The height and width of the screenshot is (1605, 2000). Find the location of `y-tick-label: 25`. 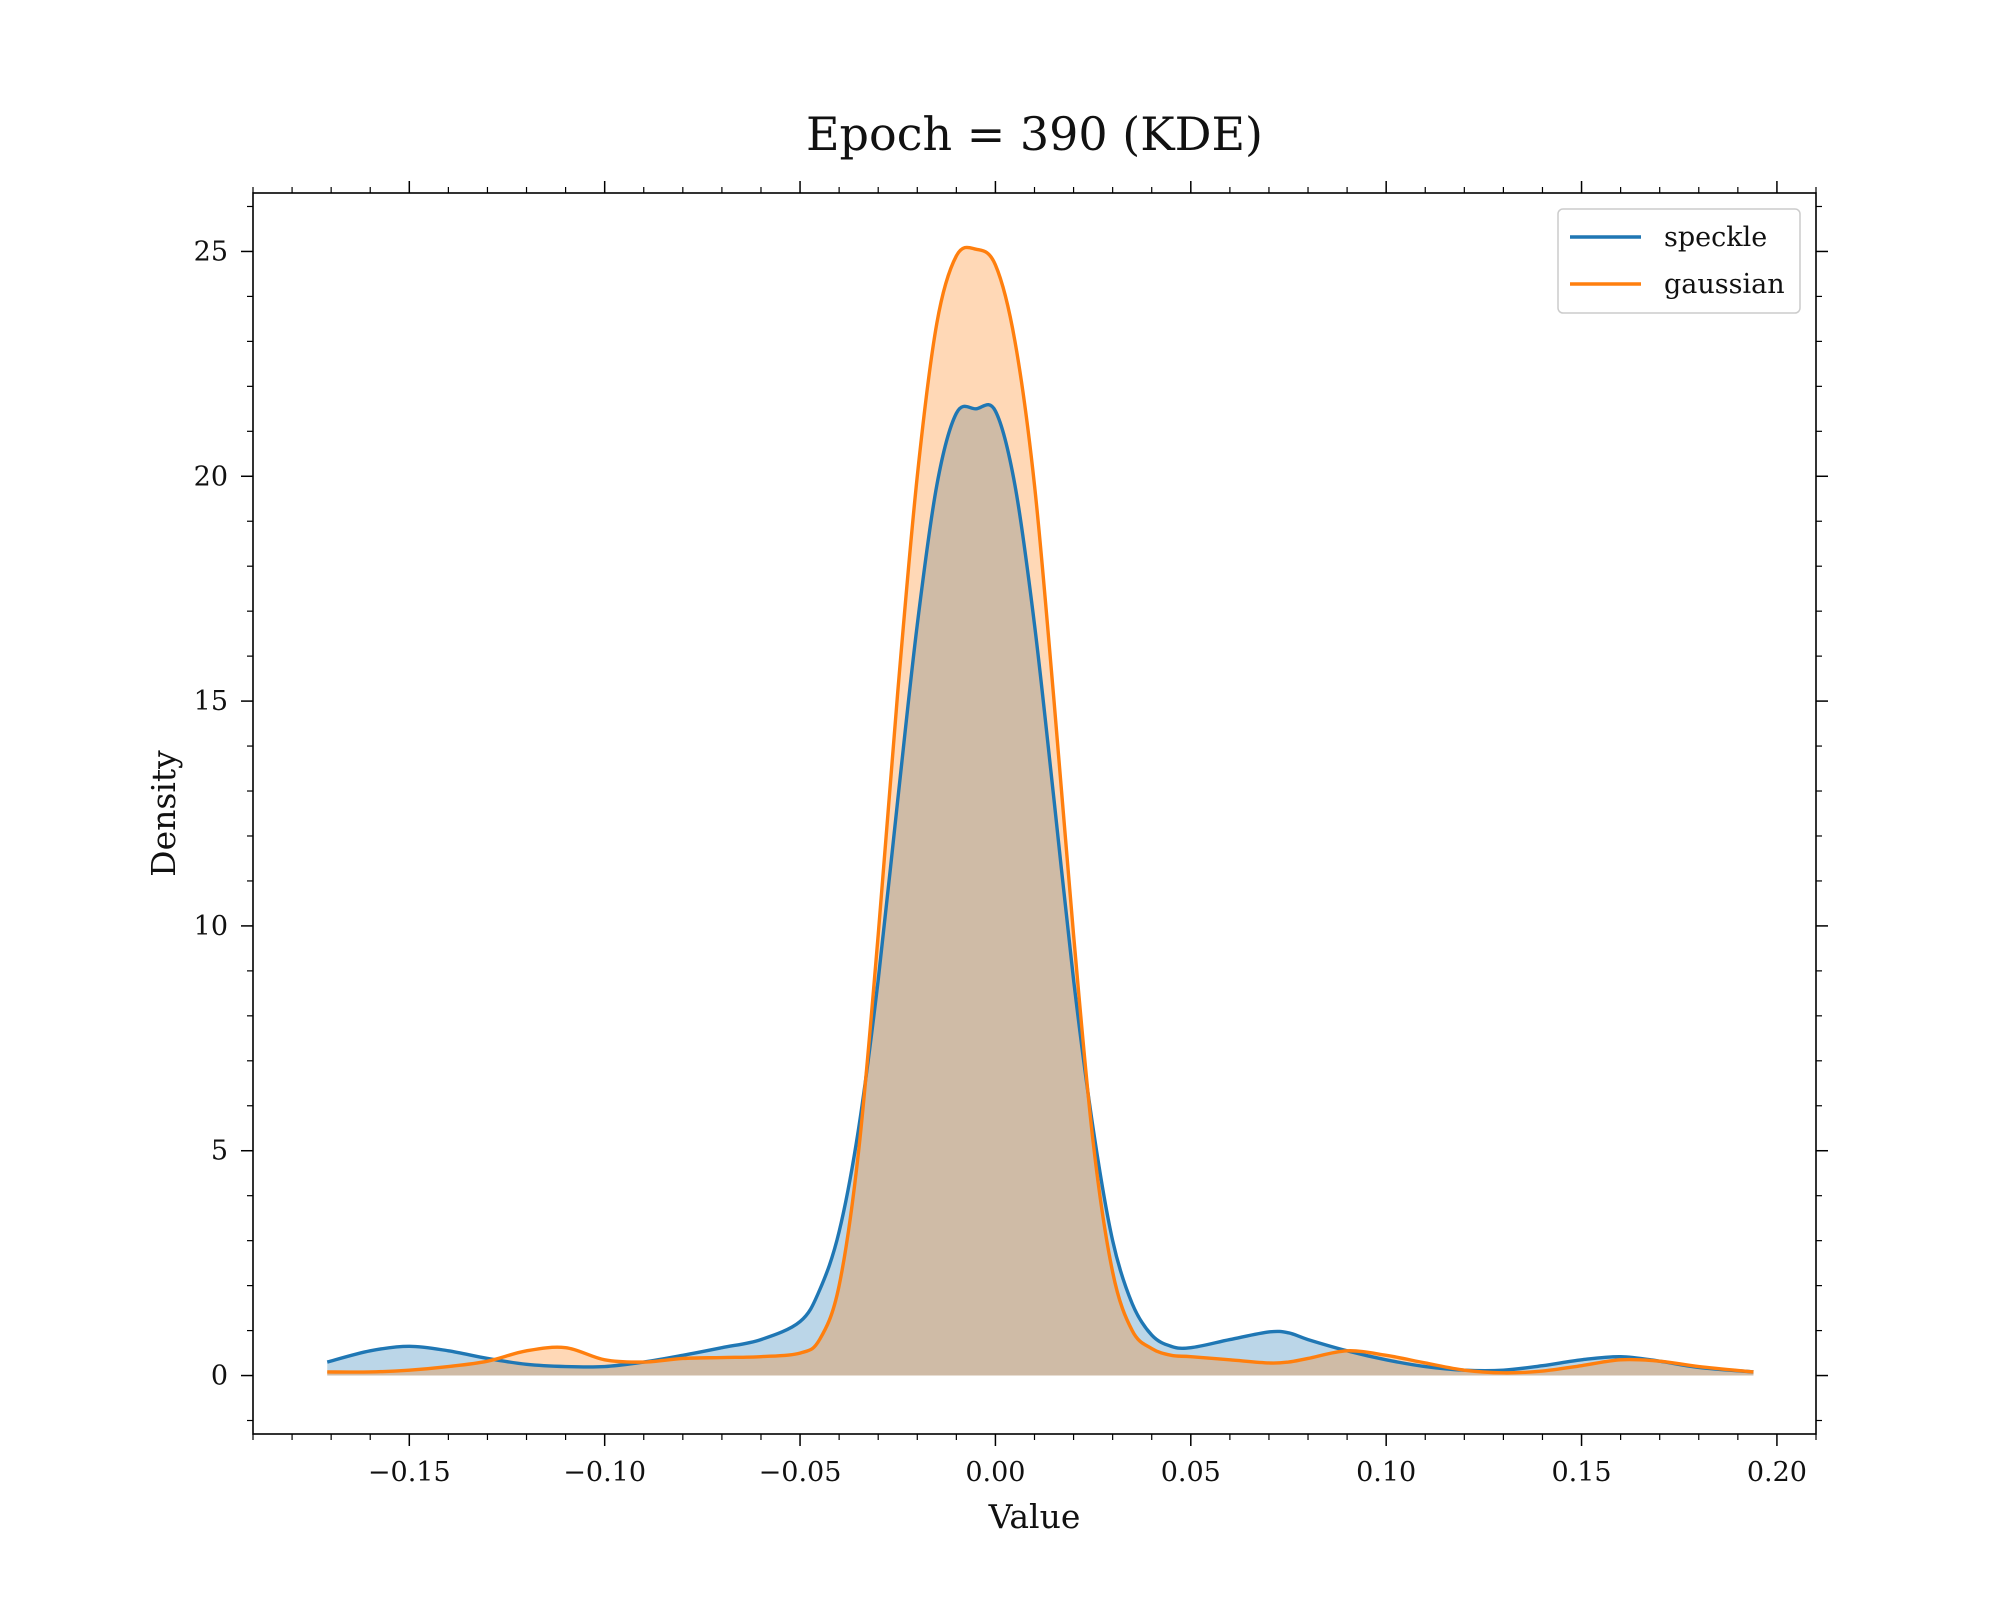

y-tick-label: 25 is located at coordinates (211, 251).